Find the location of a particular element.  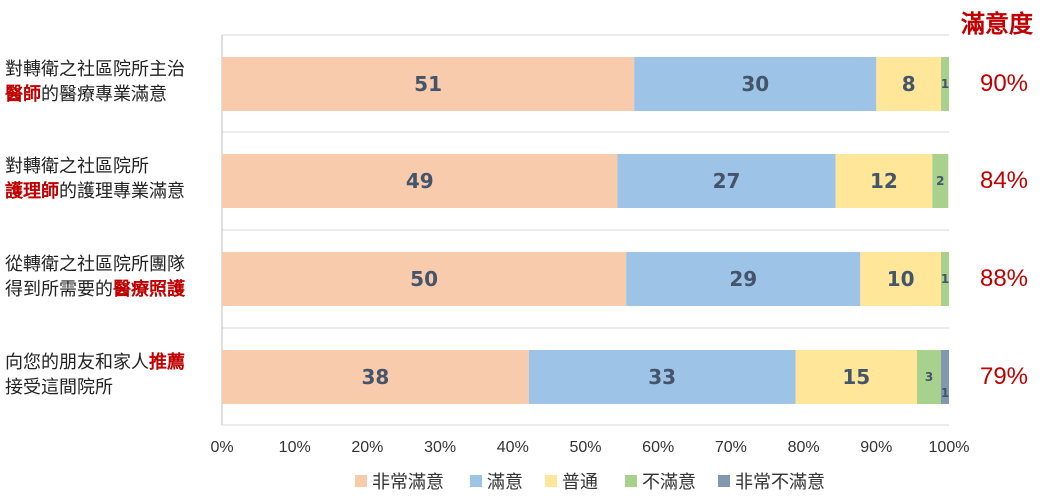

legend-item: 普通 is located at coordinates (571, 481).